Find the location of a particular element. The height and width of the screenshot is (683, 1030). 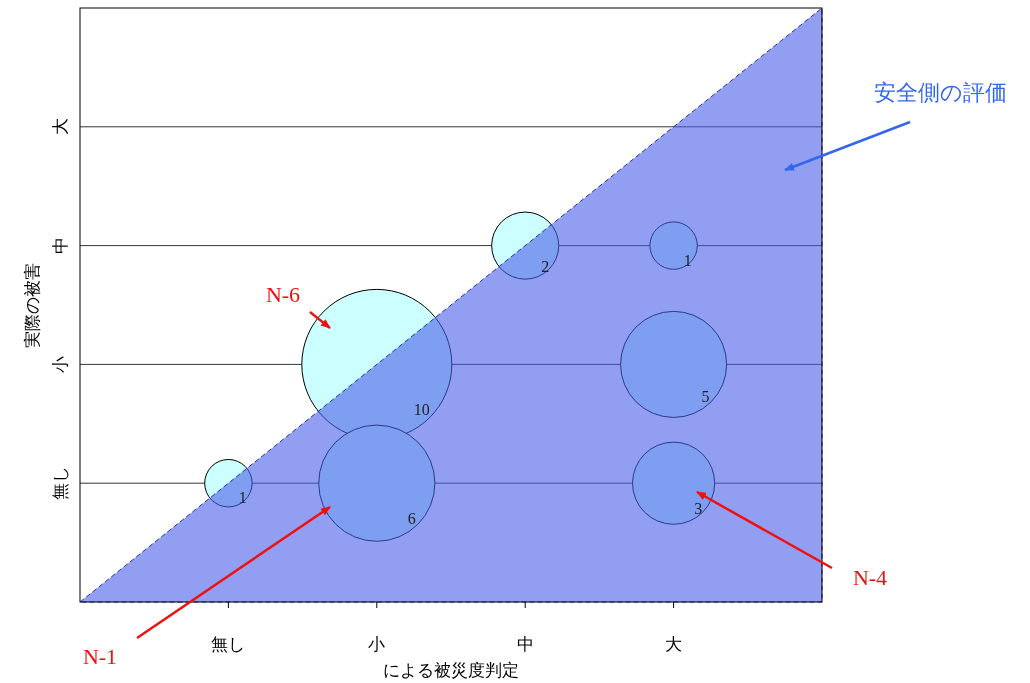

y-tick-label: 大 is located at coordinates (60, 127).